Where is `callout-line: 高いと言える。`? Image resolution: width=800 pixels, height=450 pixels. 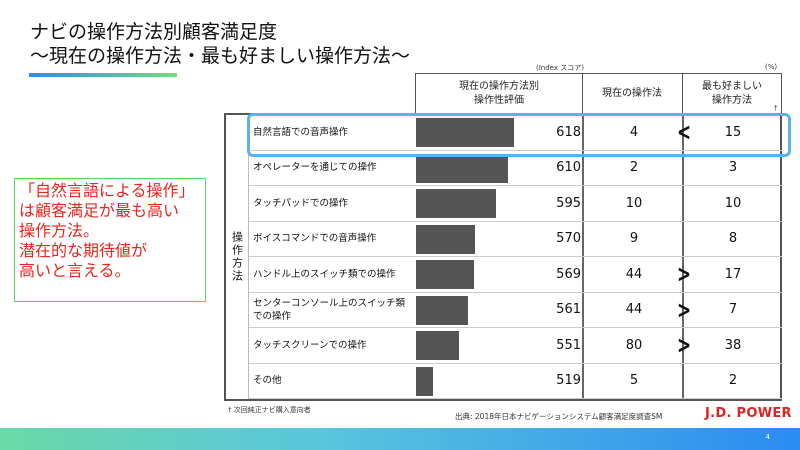
callout-line: 高いと言える。 is located at coordinates (75, 270).